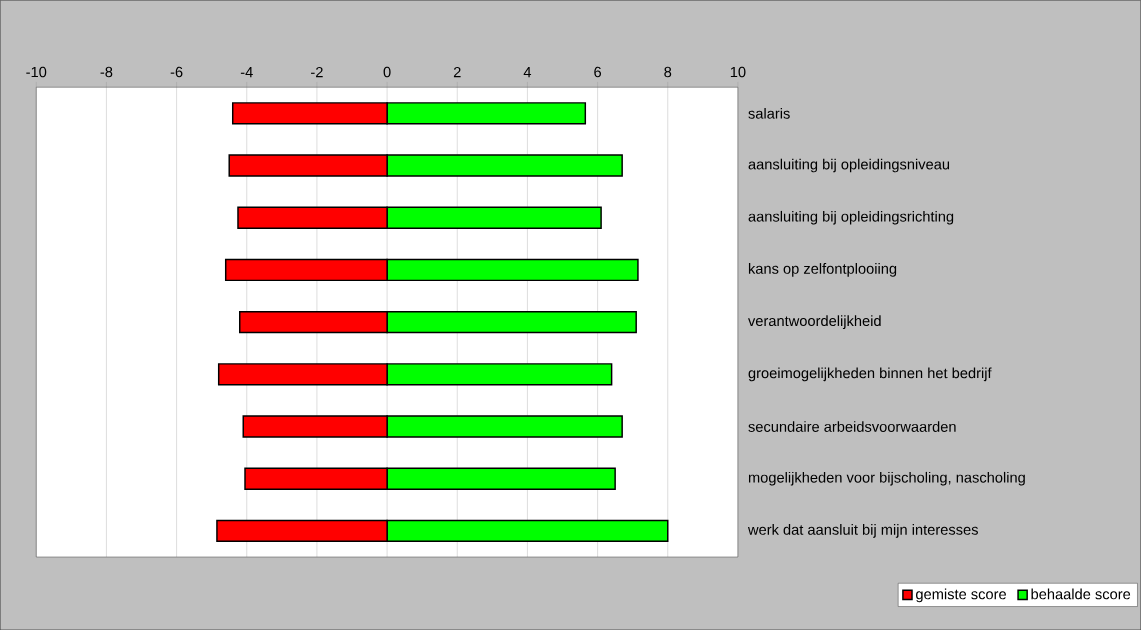 This screenshot has width=1141, height=630. I want to click on x-tick-label: -8, so click(106, 72).